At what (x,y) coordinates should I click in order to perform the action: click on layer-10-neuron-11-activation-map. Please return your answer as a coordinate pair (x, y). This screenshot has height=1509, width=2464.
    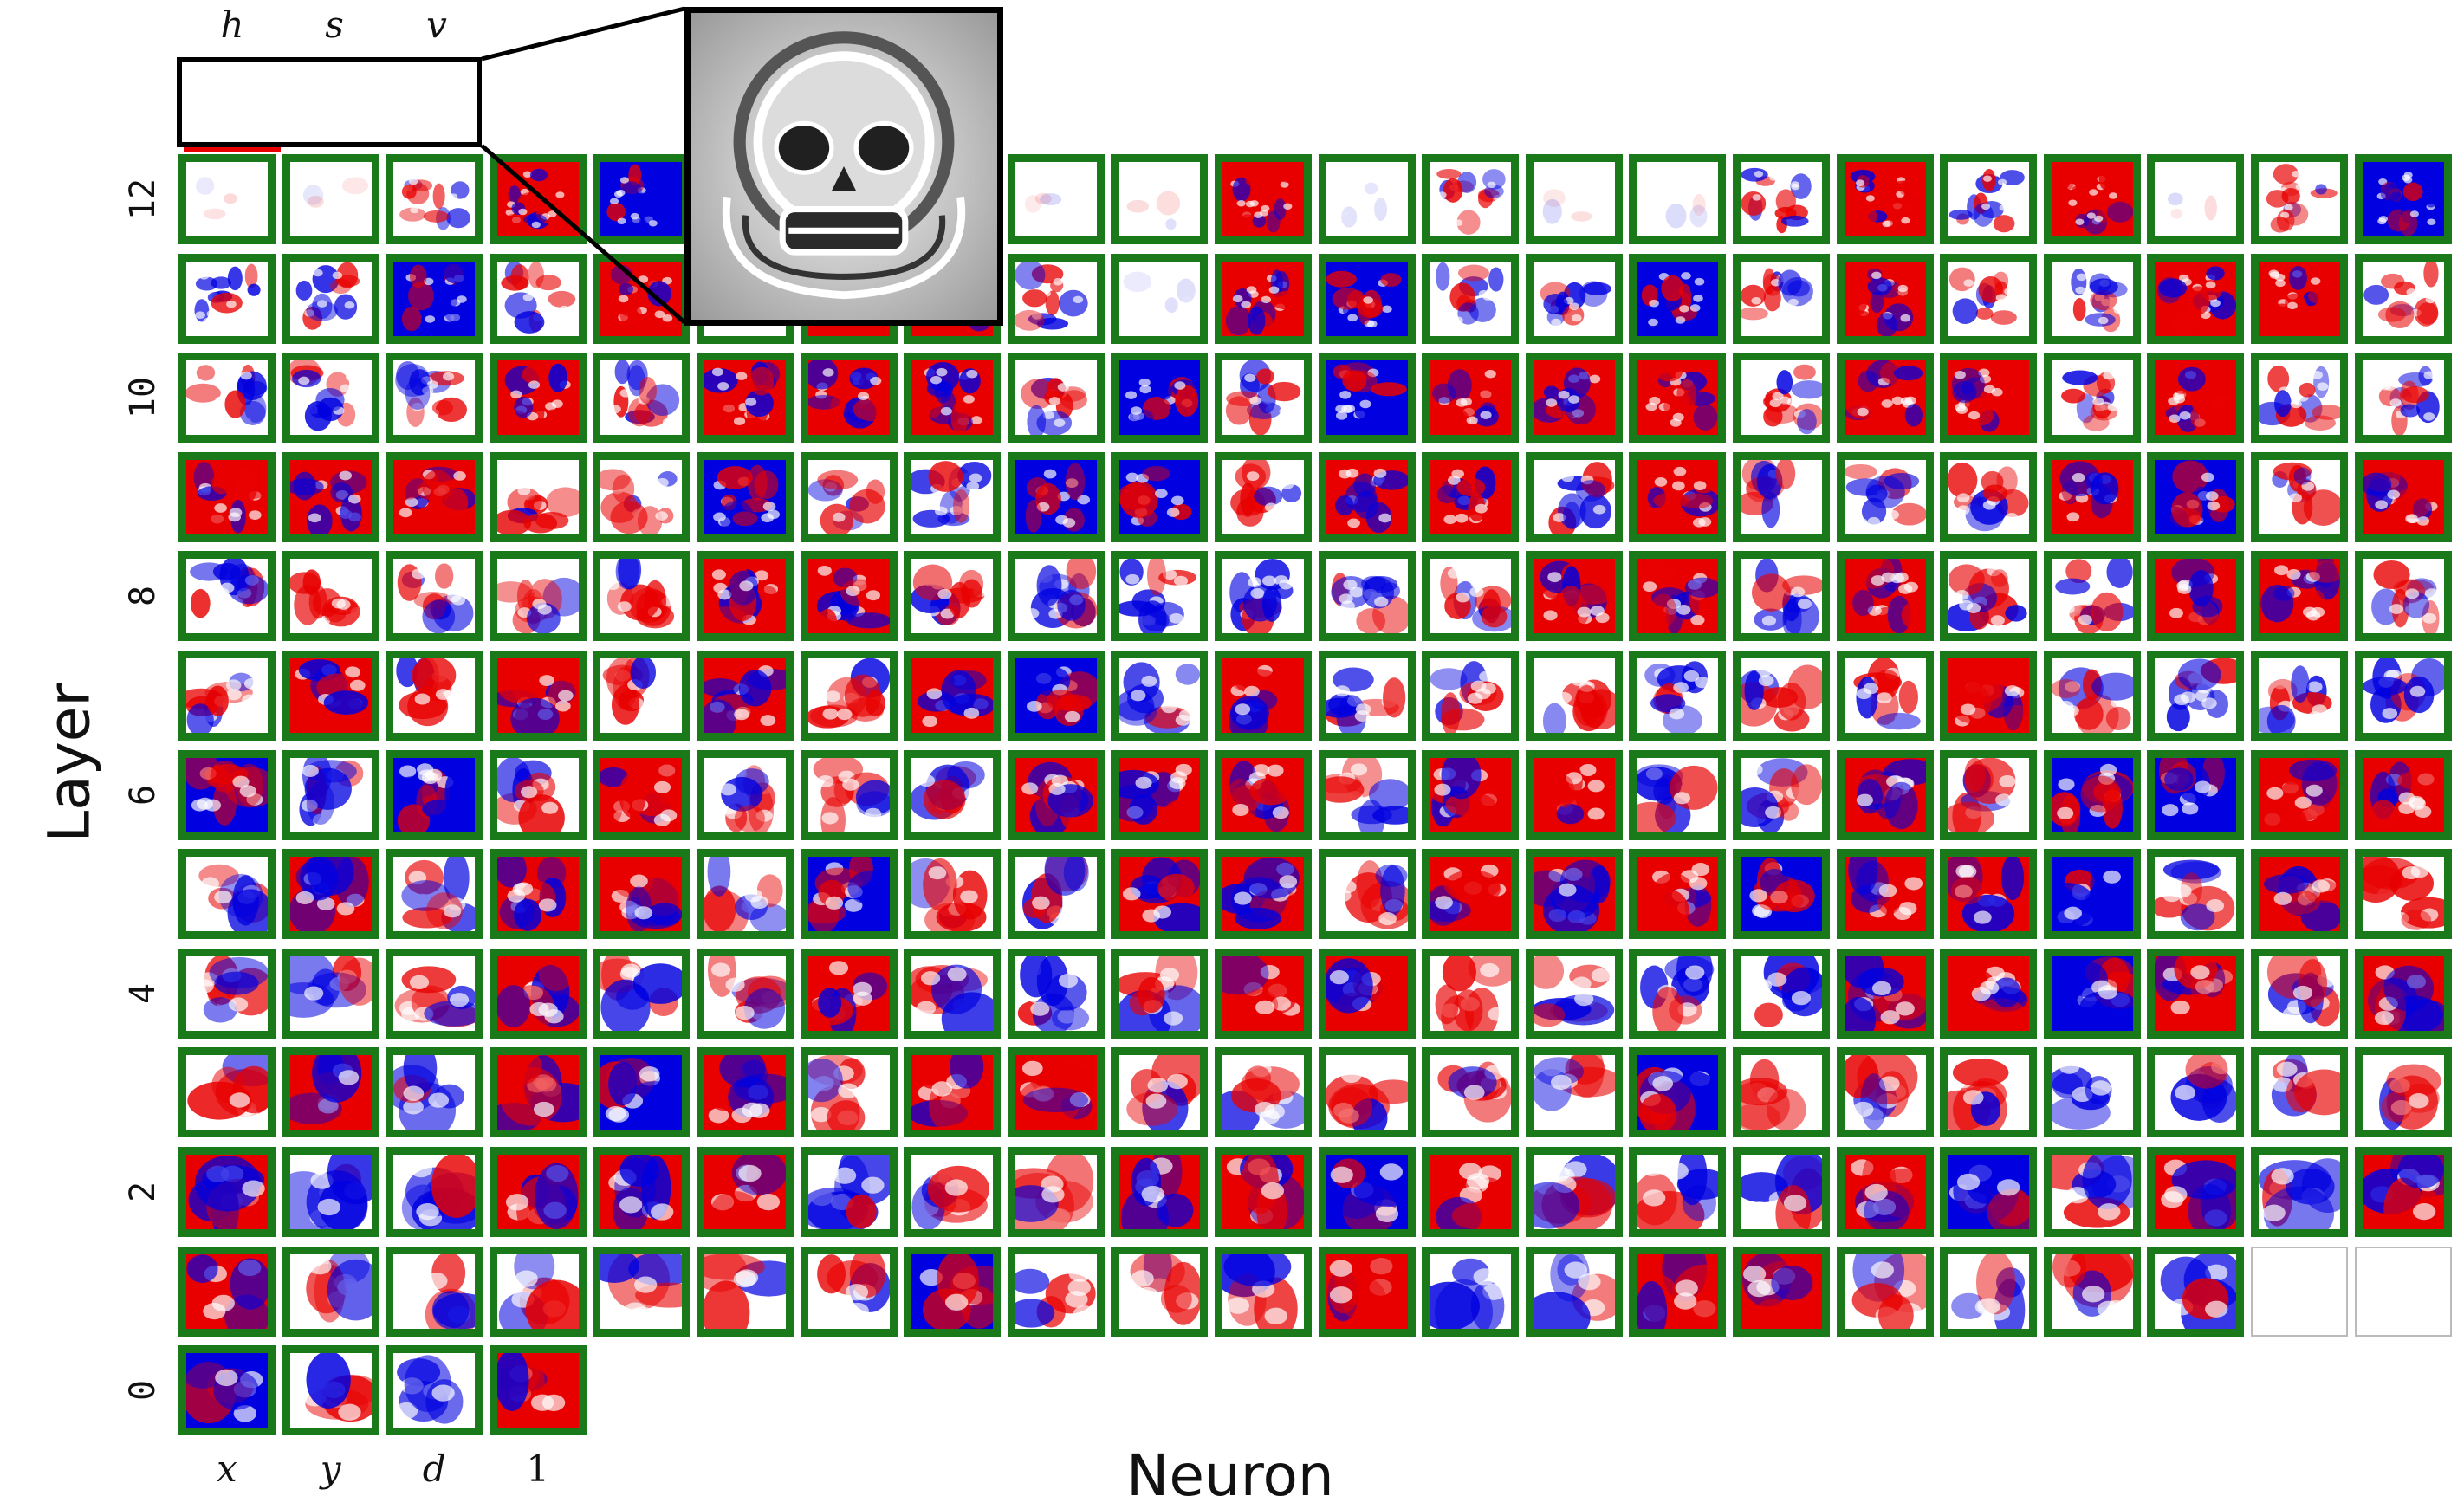
    Looking at the image, I should click on (1263, 398).